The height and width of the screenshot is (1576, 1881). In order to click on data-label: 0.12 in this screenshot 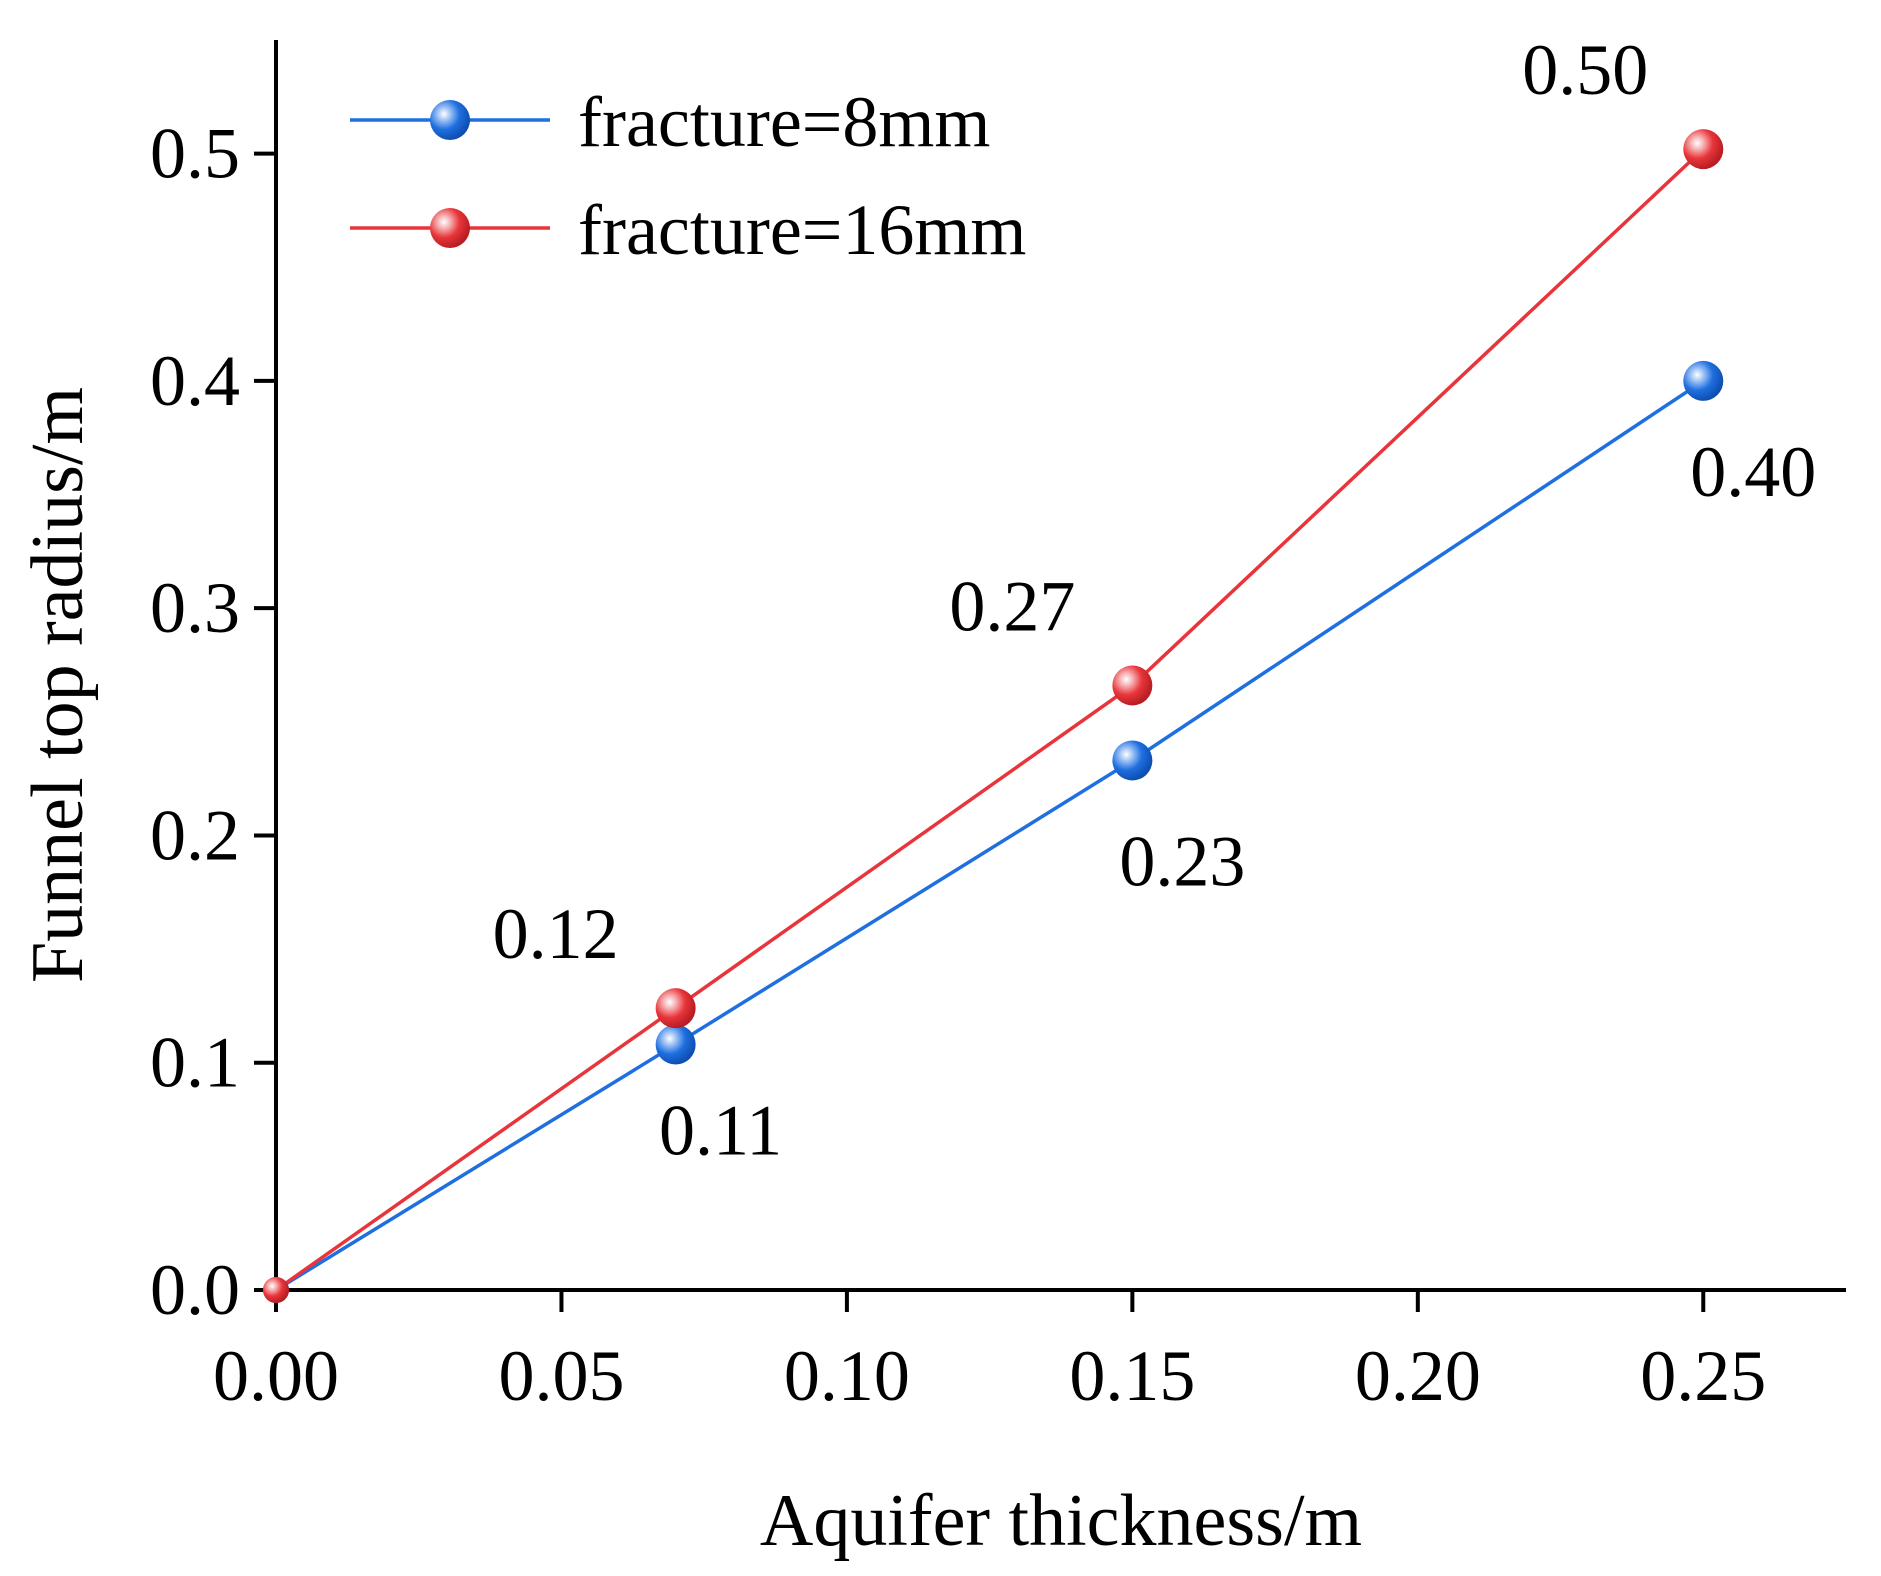, I will do `click(556, 934)`.